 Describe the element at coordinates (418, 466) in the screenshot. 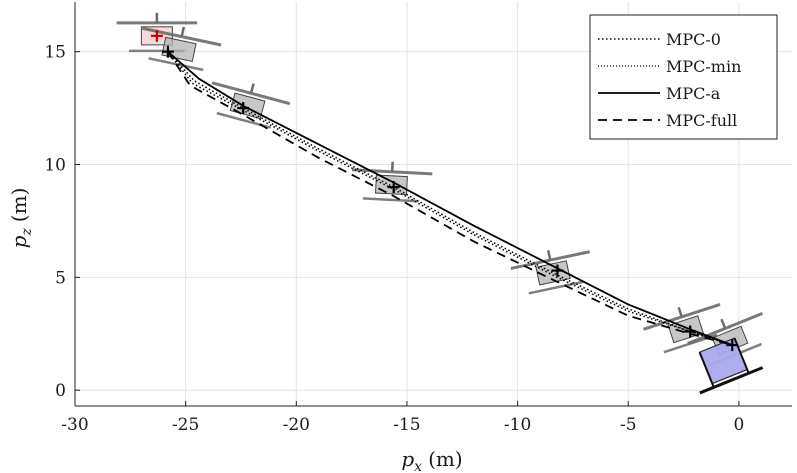

I see `x-axis-label-sub: x` at that location.